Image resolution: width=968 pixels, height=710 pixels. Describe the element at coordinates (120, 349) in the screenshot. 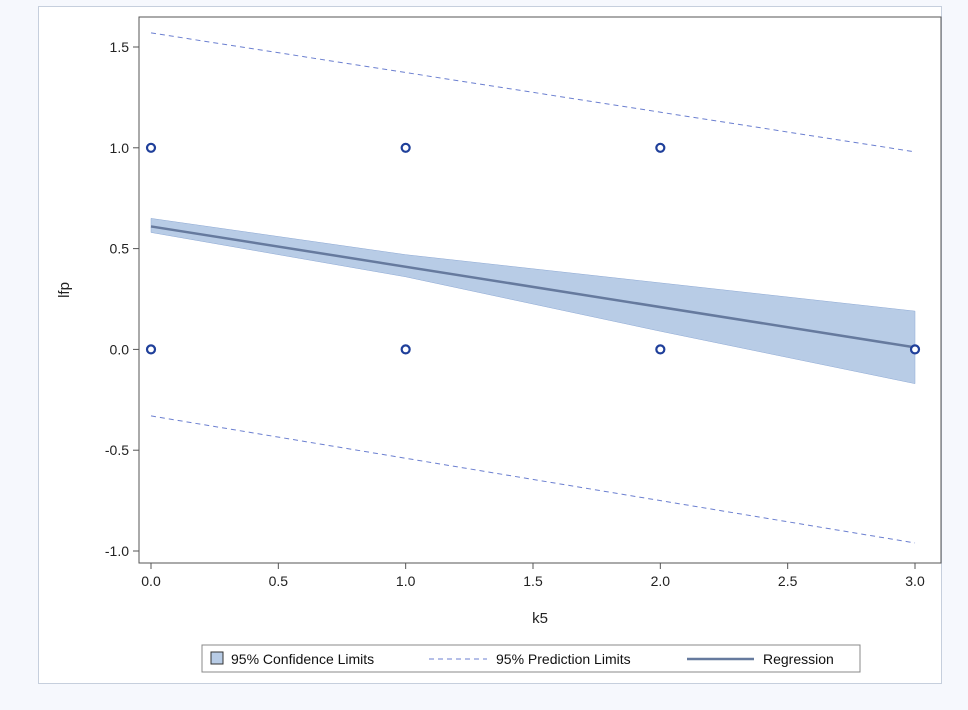

I see `y-tick-label: 0.0` at that location.